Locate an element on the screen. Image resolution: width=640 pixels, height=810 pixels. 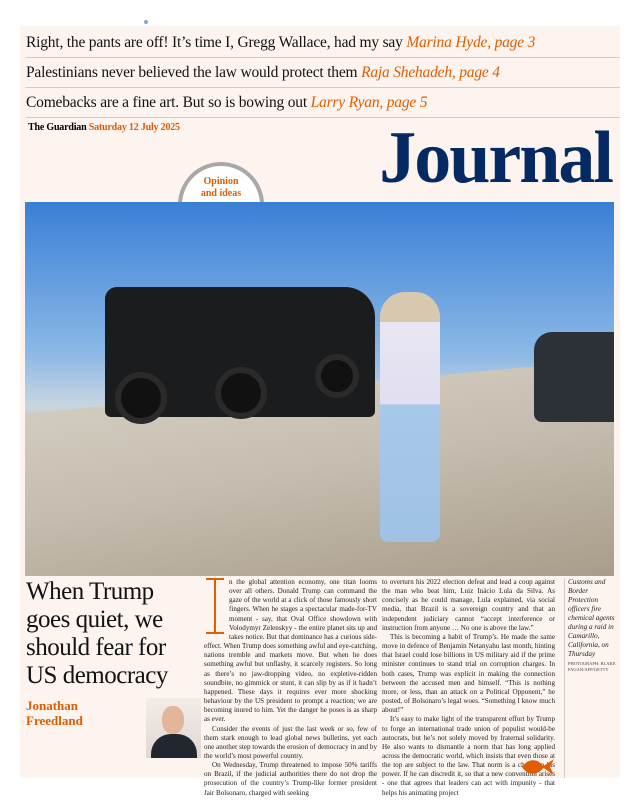
teaser-byline: Raja Shehadeh, page 4 is located at coordinates (430, 72).